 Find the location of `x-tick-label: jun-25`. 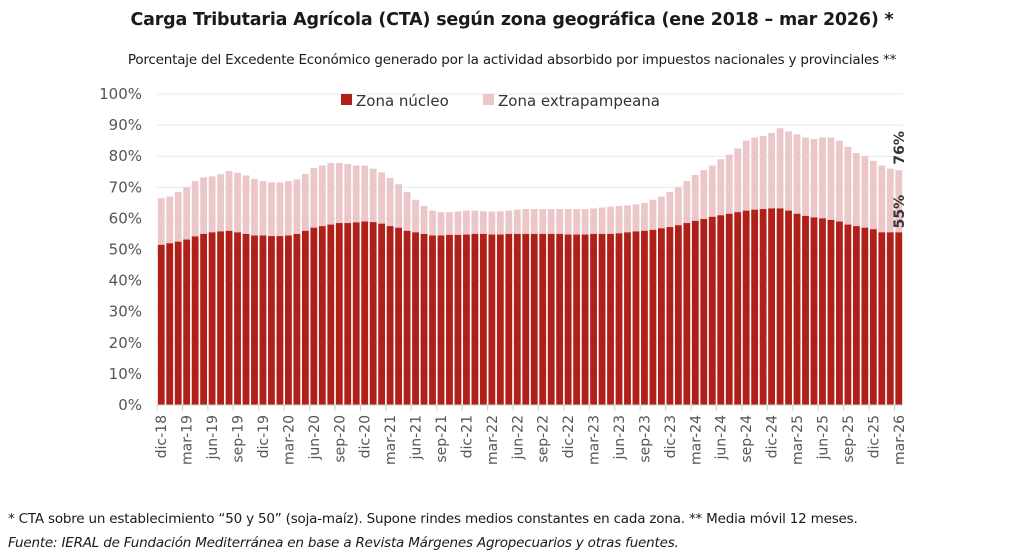

x-tick-label: jun-25 is located at coordinates (823, 438).